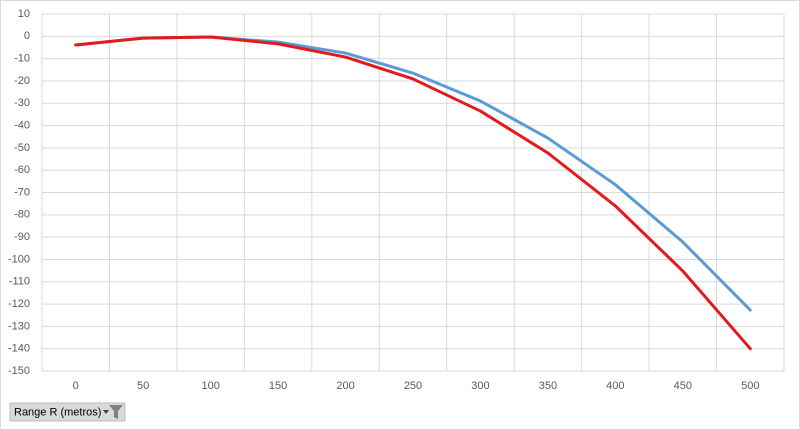 The image size is (800, 430). Describe the element at coordinates (210, 386) in the screenshot. I see `x-tick-label: 100` at that location.